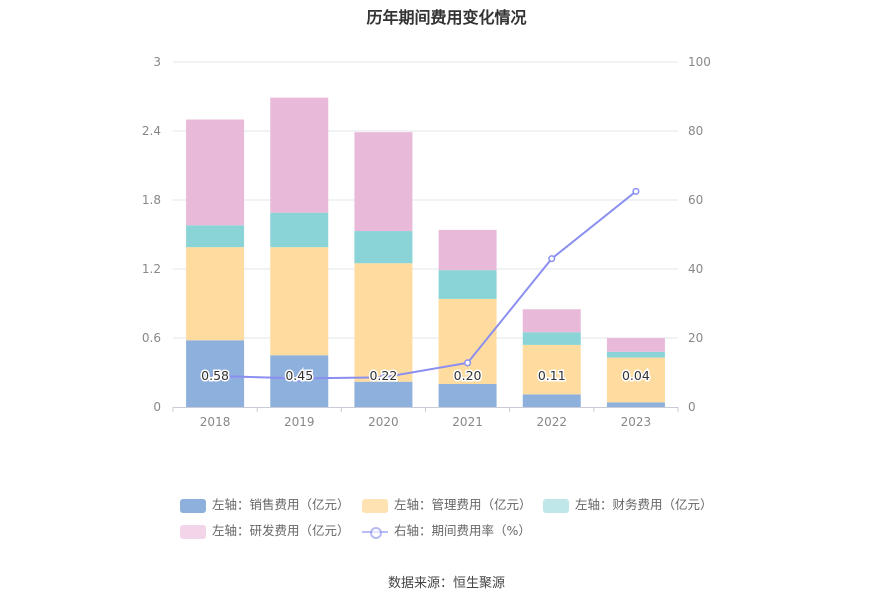  Describe the element at coordinates (468, 375) in the screenshot. I see `data-label: 0.20` at that location.